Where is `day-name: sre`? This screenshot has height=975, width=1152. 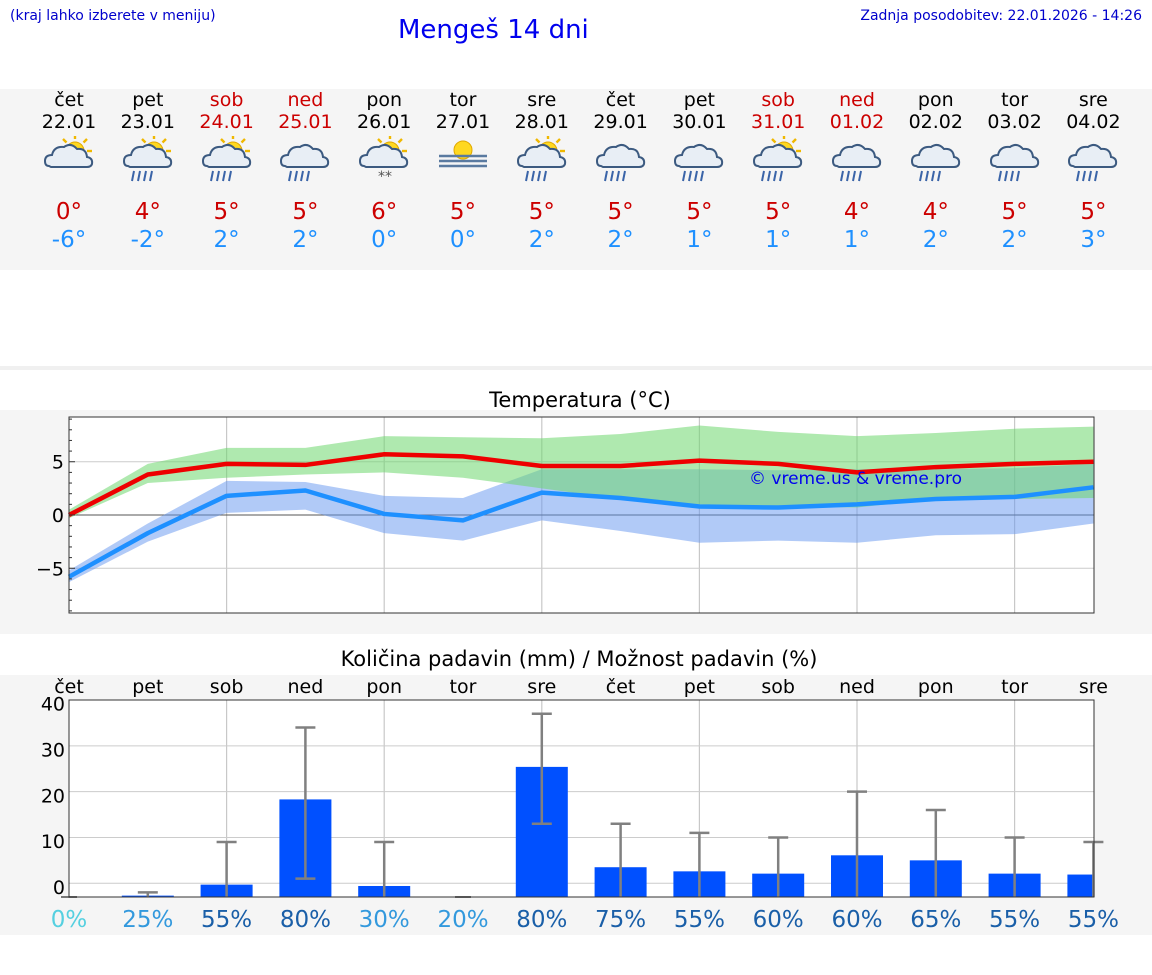
day-name: sre is located at coordinates (1093, 100).